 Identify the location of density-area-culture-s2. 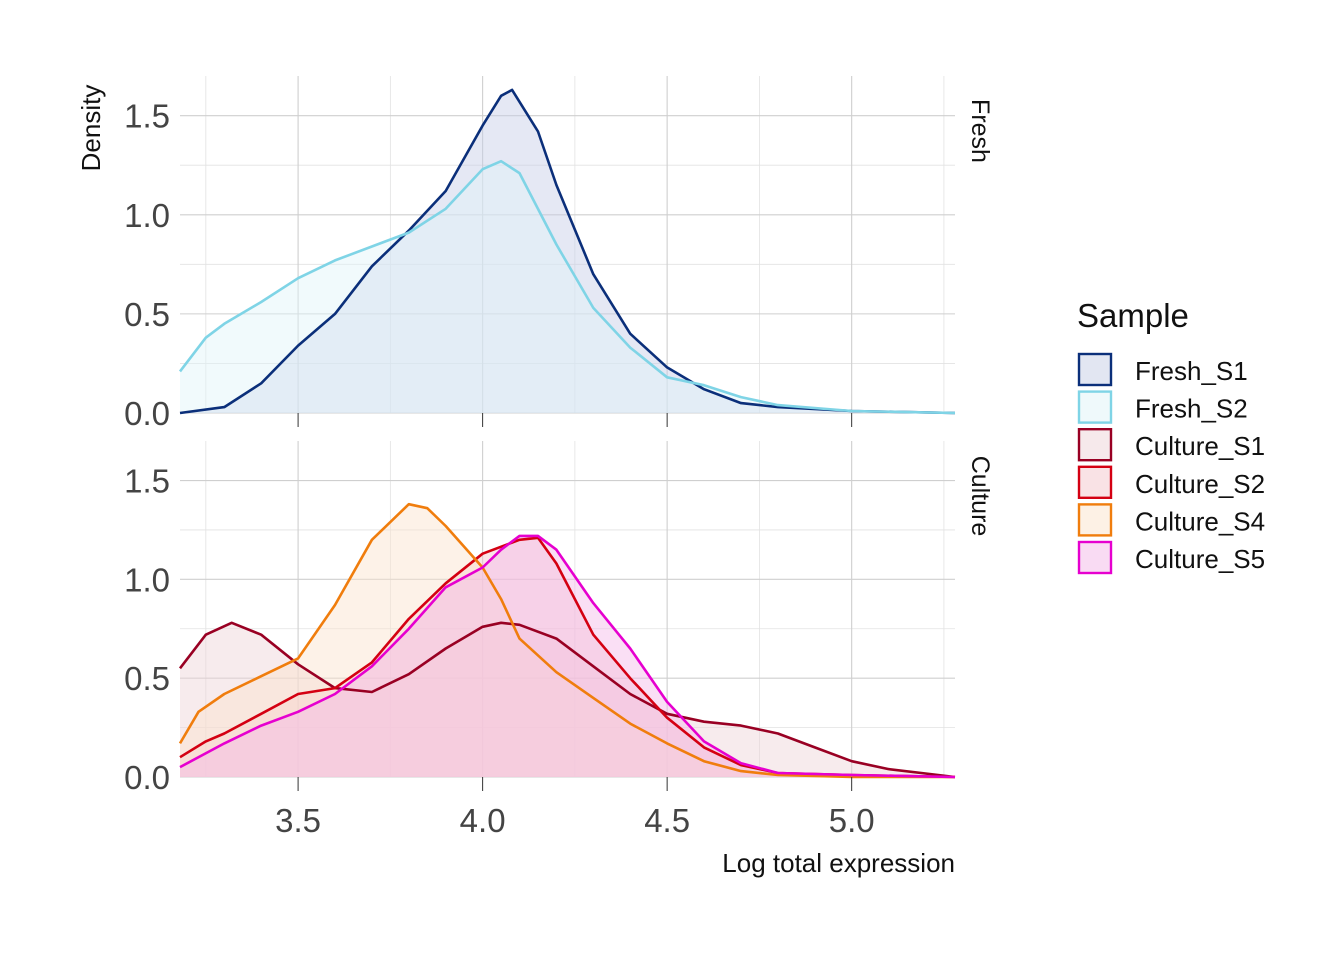
(567, 657).